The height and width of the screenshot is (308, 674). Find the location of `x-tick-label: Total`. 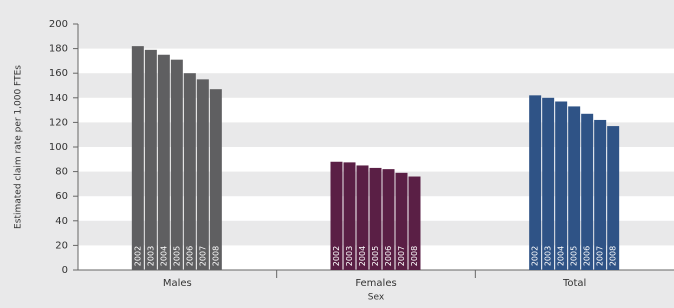

x-tick-label: Total is located at coordinates (574, 283).